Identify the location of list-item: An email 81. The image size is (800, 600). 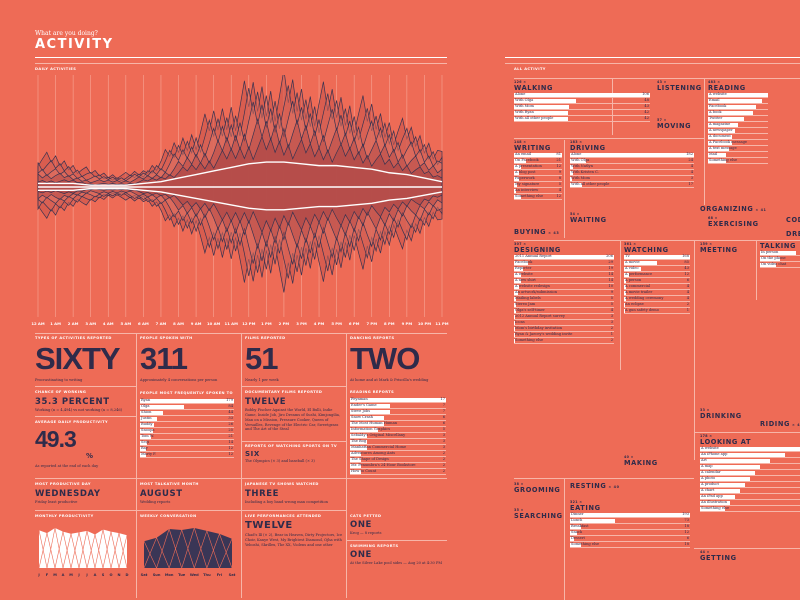
(538, 155).